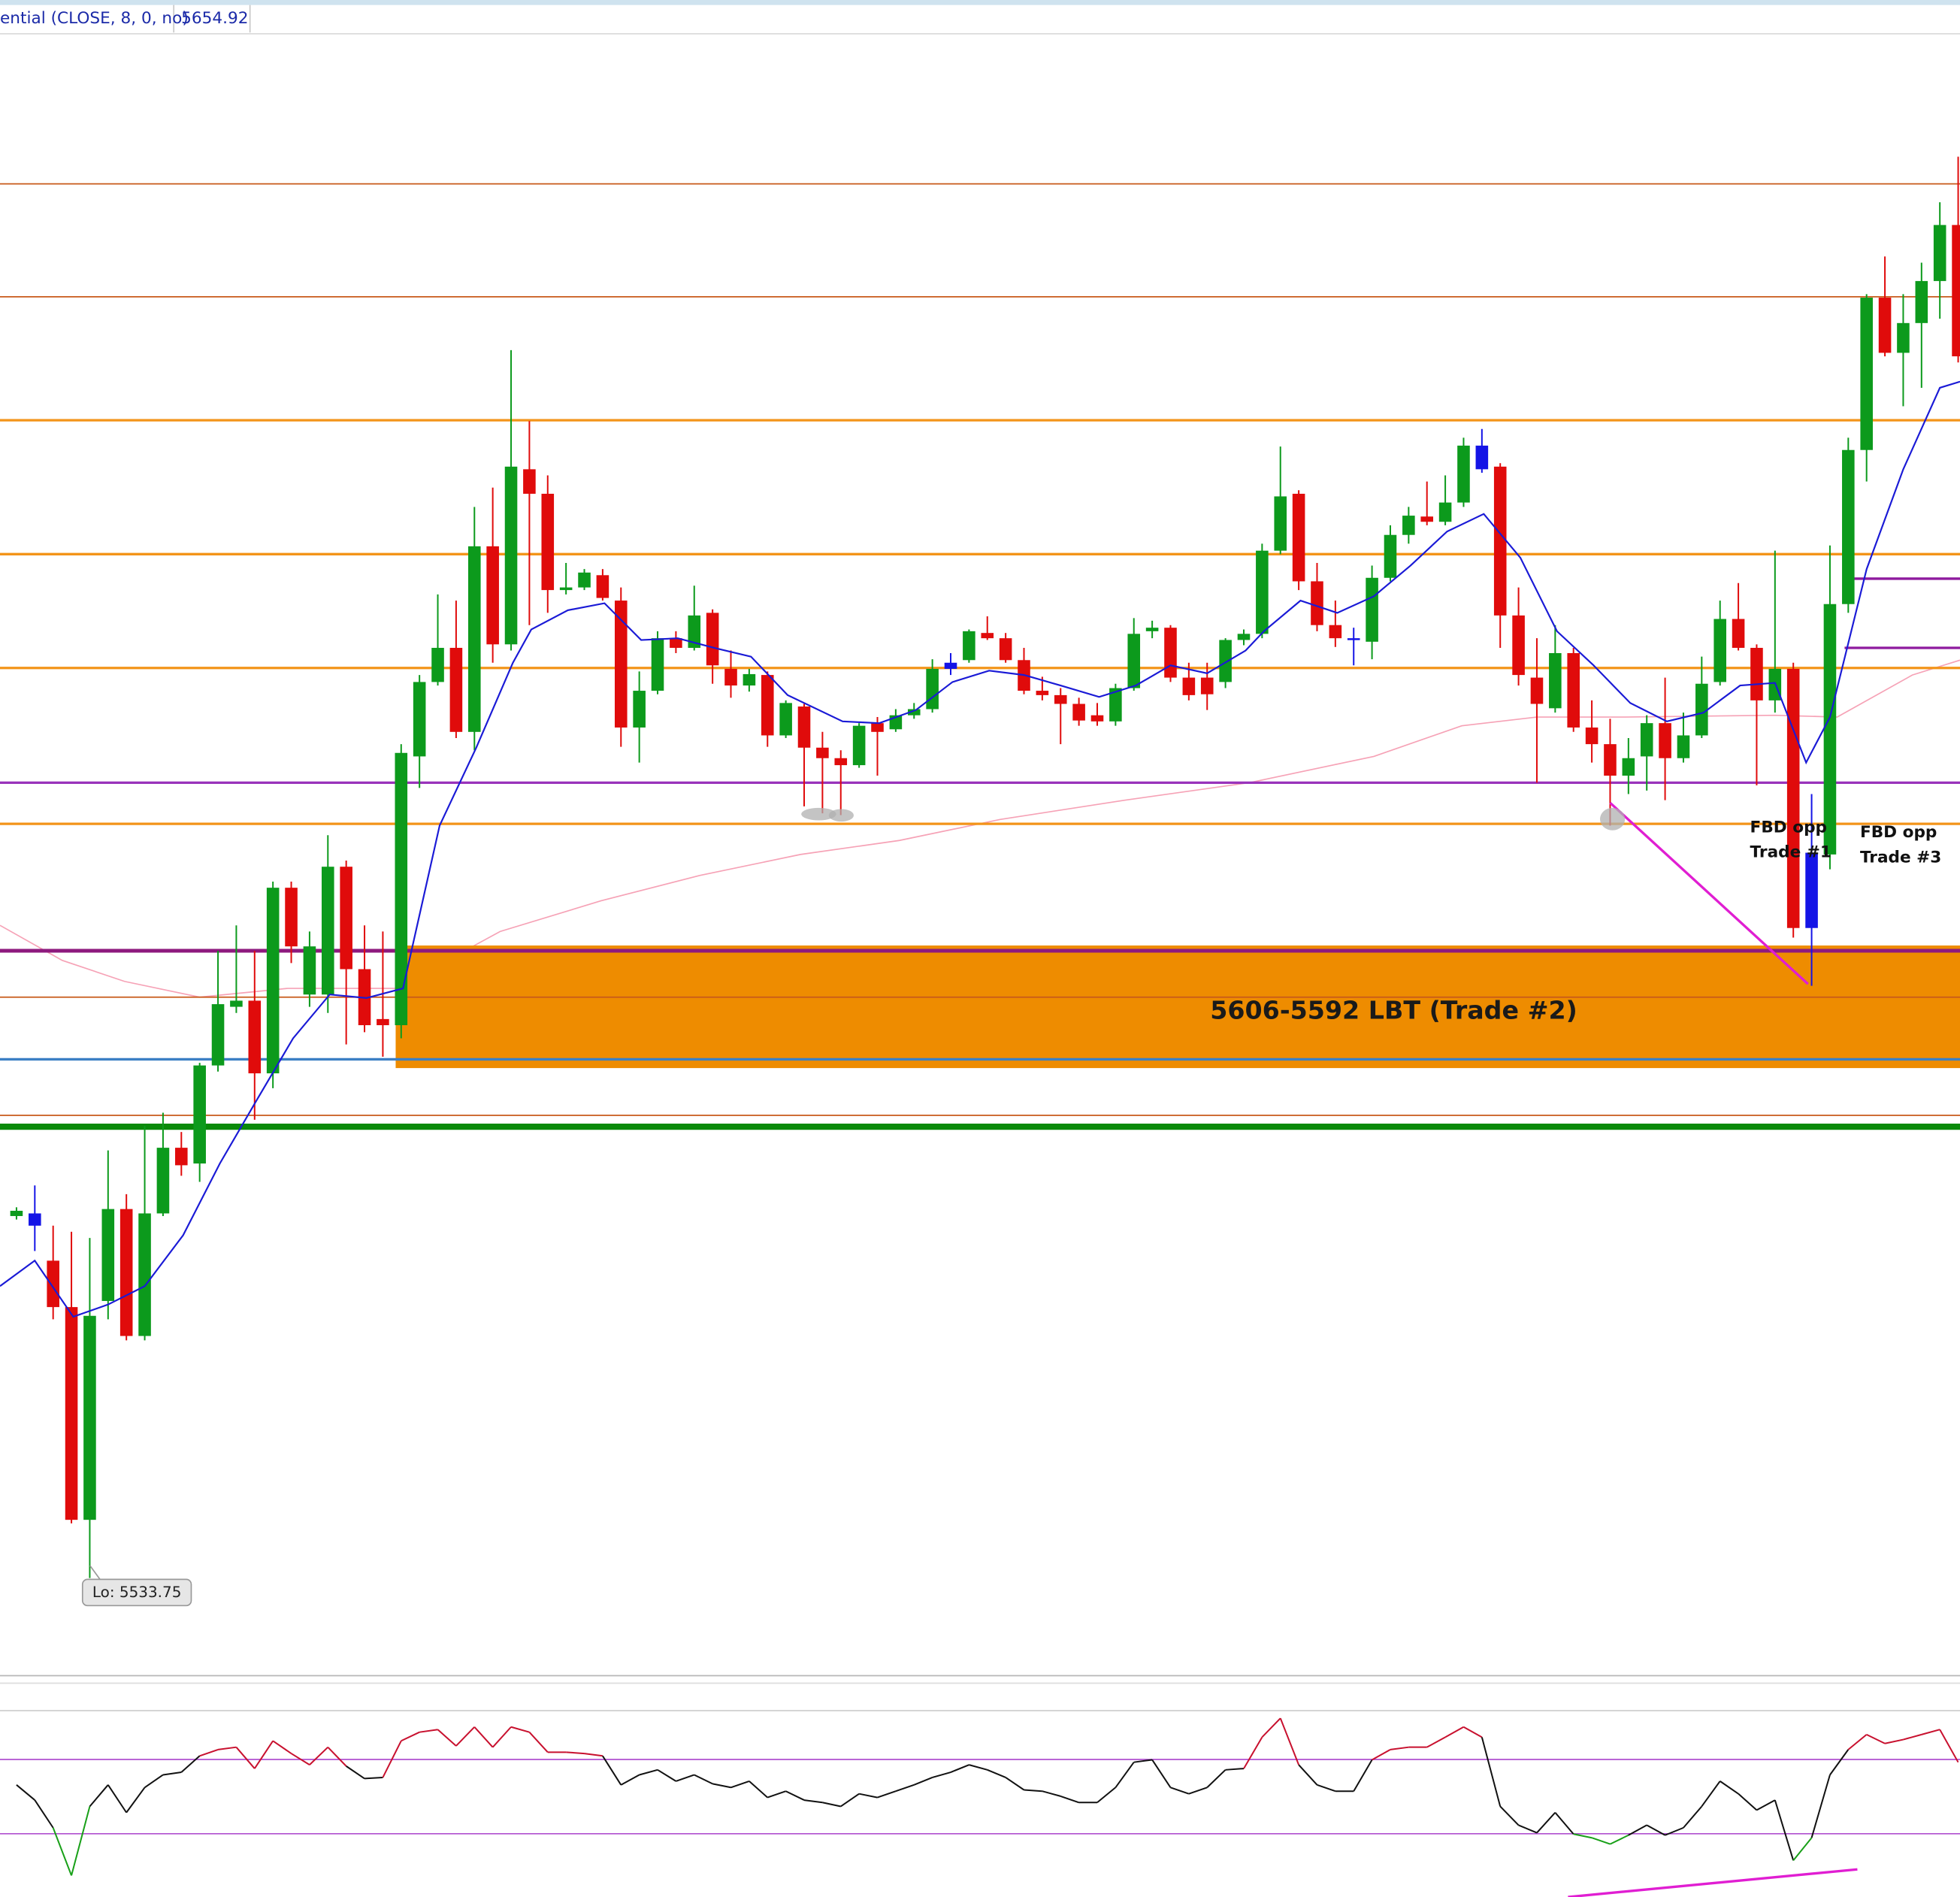 The height and width of the screenshot is (1897, 1960). I want to click on callout-line, so click(95, 1572).